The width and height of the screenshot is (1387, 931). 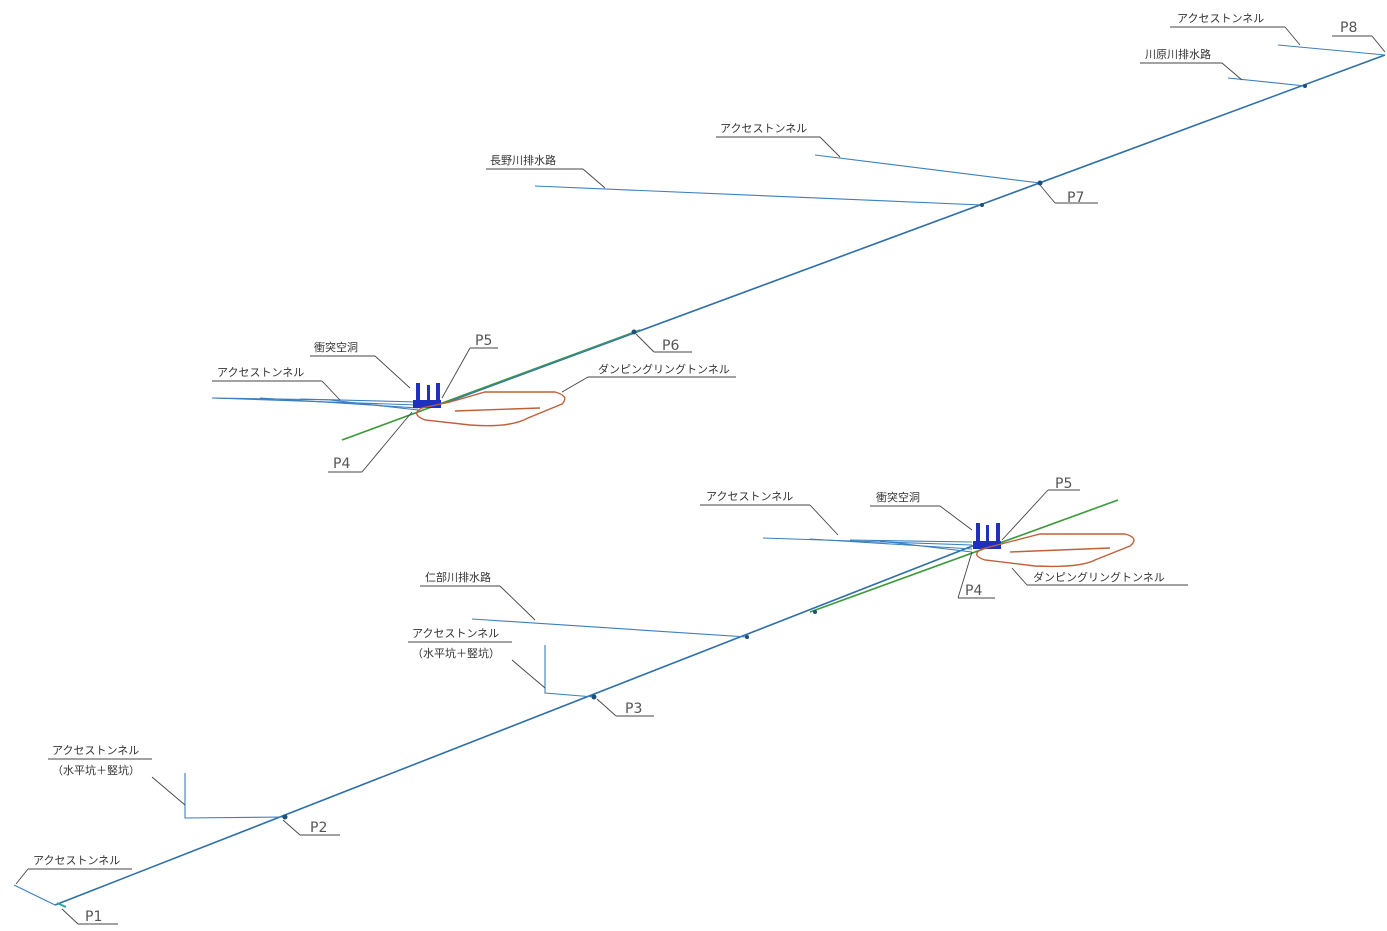 What do you see at coordinates (973, 591) in the screenshot?
I see `label-p4-lower-text: P4` at bounding box center [973, 591].